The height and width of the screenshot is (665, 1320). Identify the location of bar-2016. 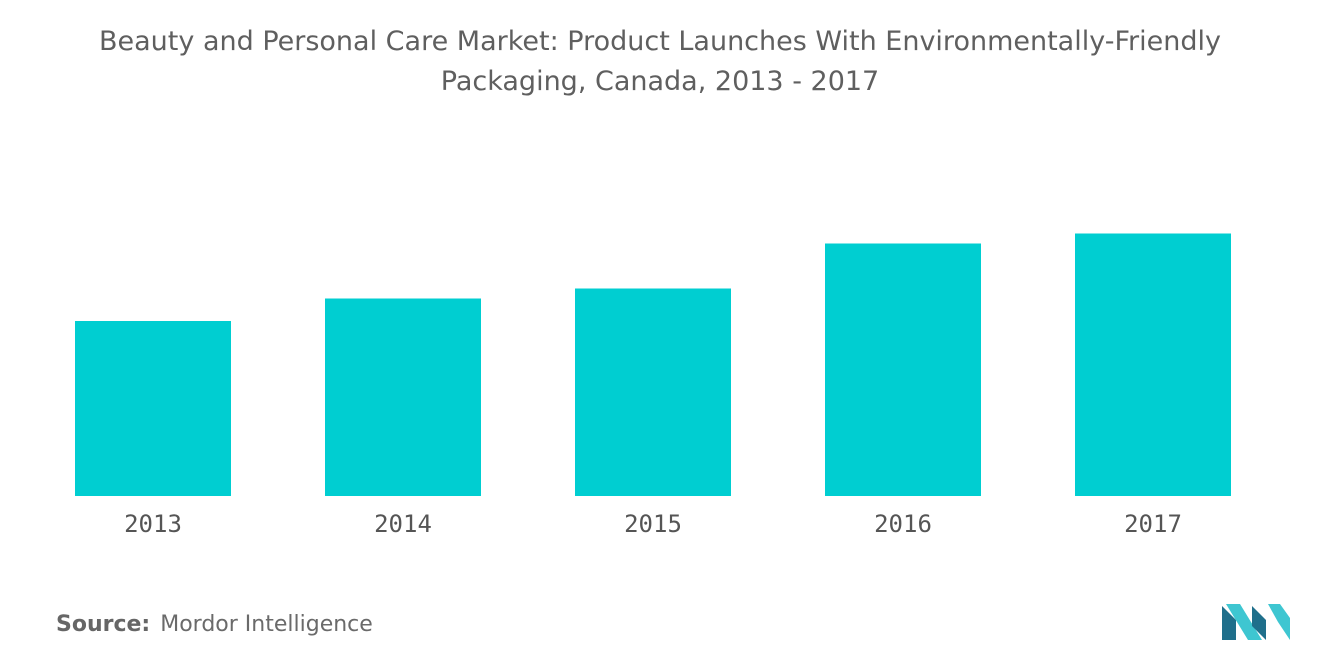
(903, 369).